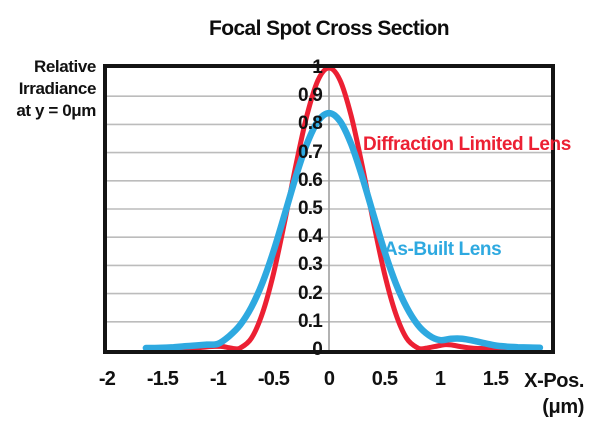  What do you see at coordinates (495, 379) in the screenshot?
I see `x-tick-label: 1.5` at bounding box center [495, 379].